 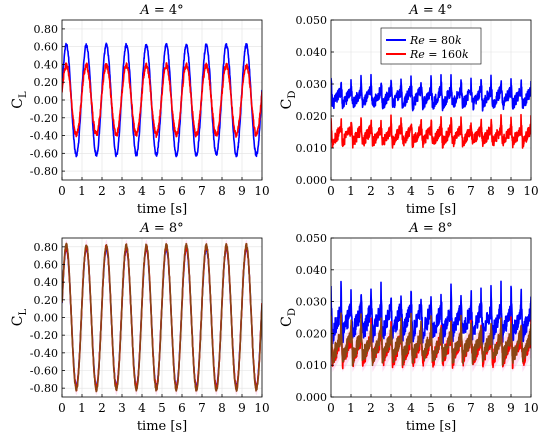 I want to click on y-tick-label-7: 0.60, so click(x=46, y=265).